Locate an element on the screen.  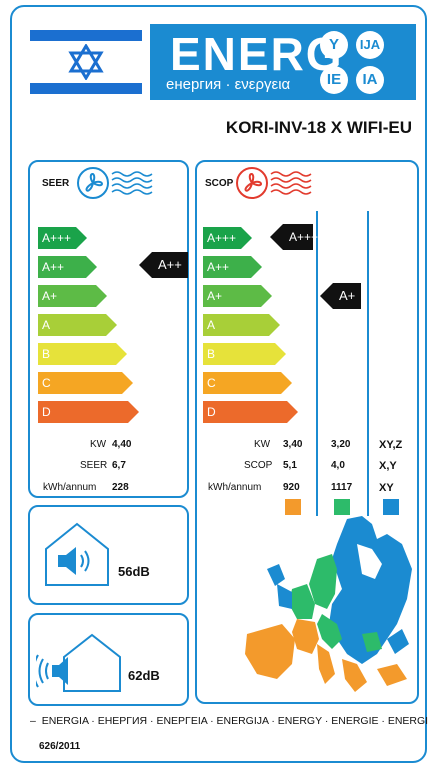
scop-warm-class-indicator: A+++ is located at coordinates (294, 237).